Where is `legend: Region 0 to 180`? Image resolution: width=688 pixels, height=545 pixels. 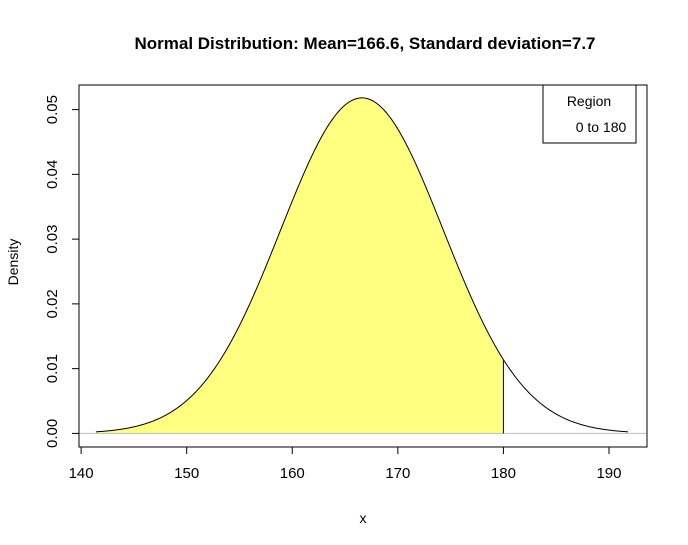
legend: Region 0 to 180 is located at coordinates (589, 114).